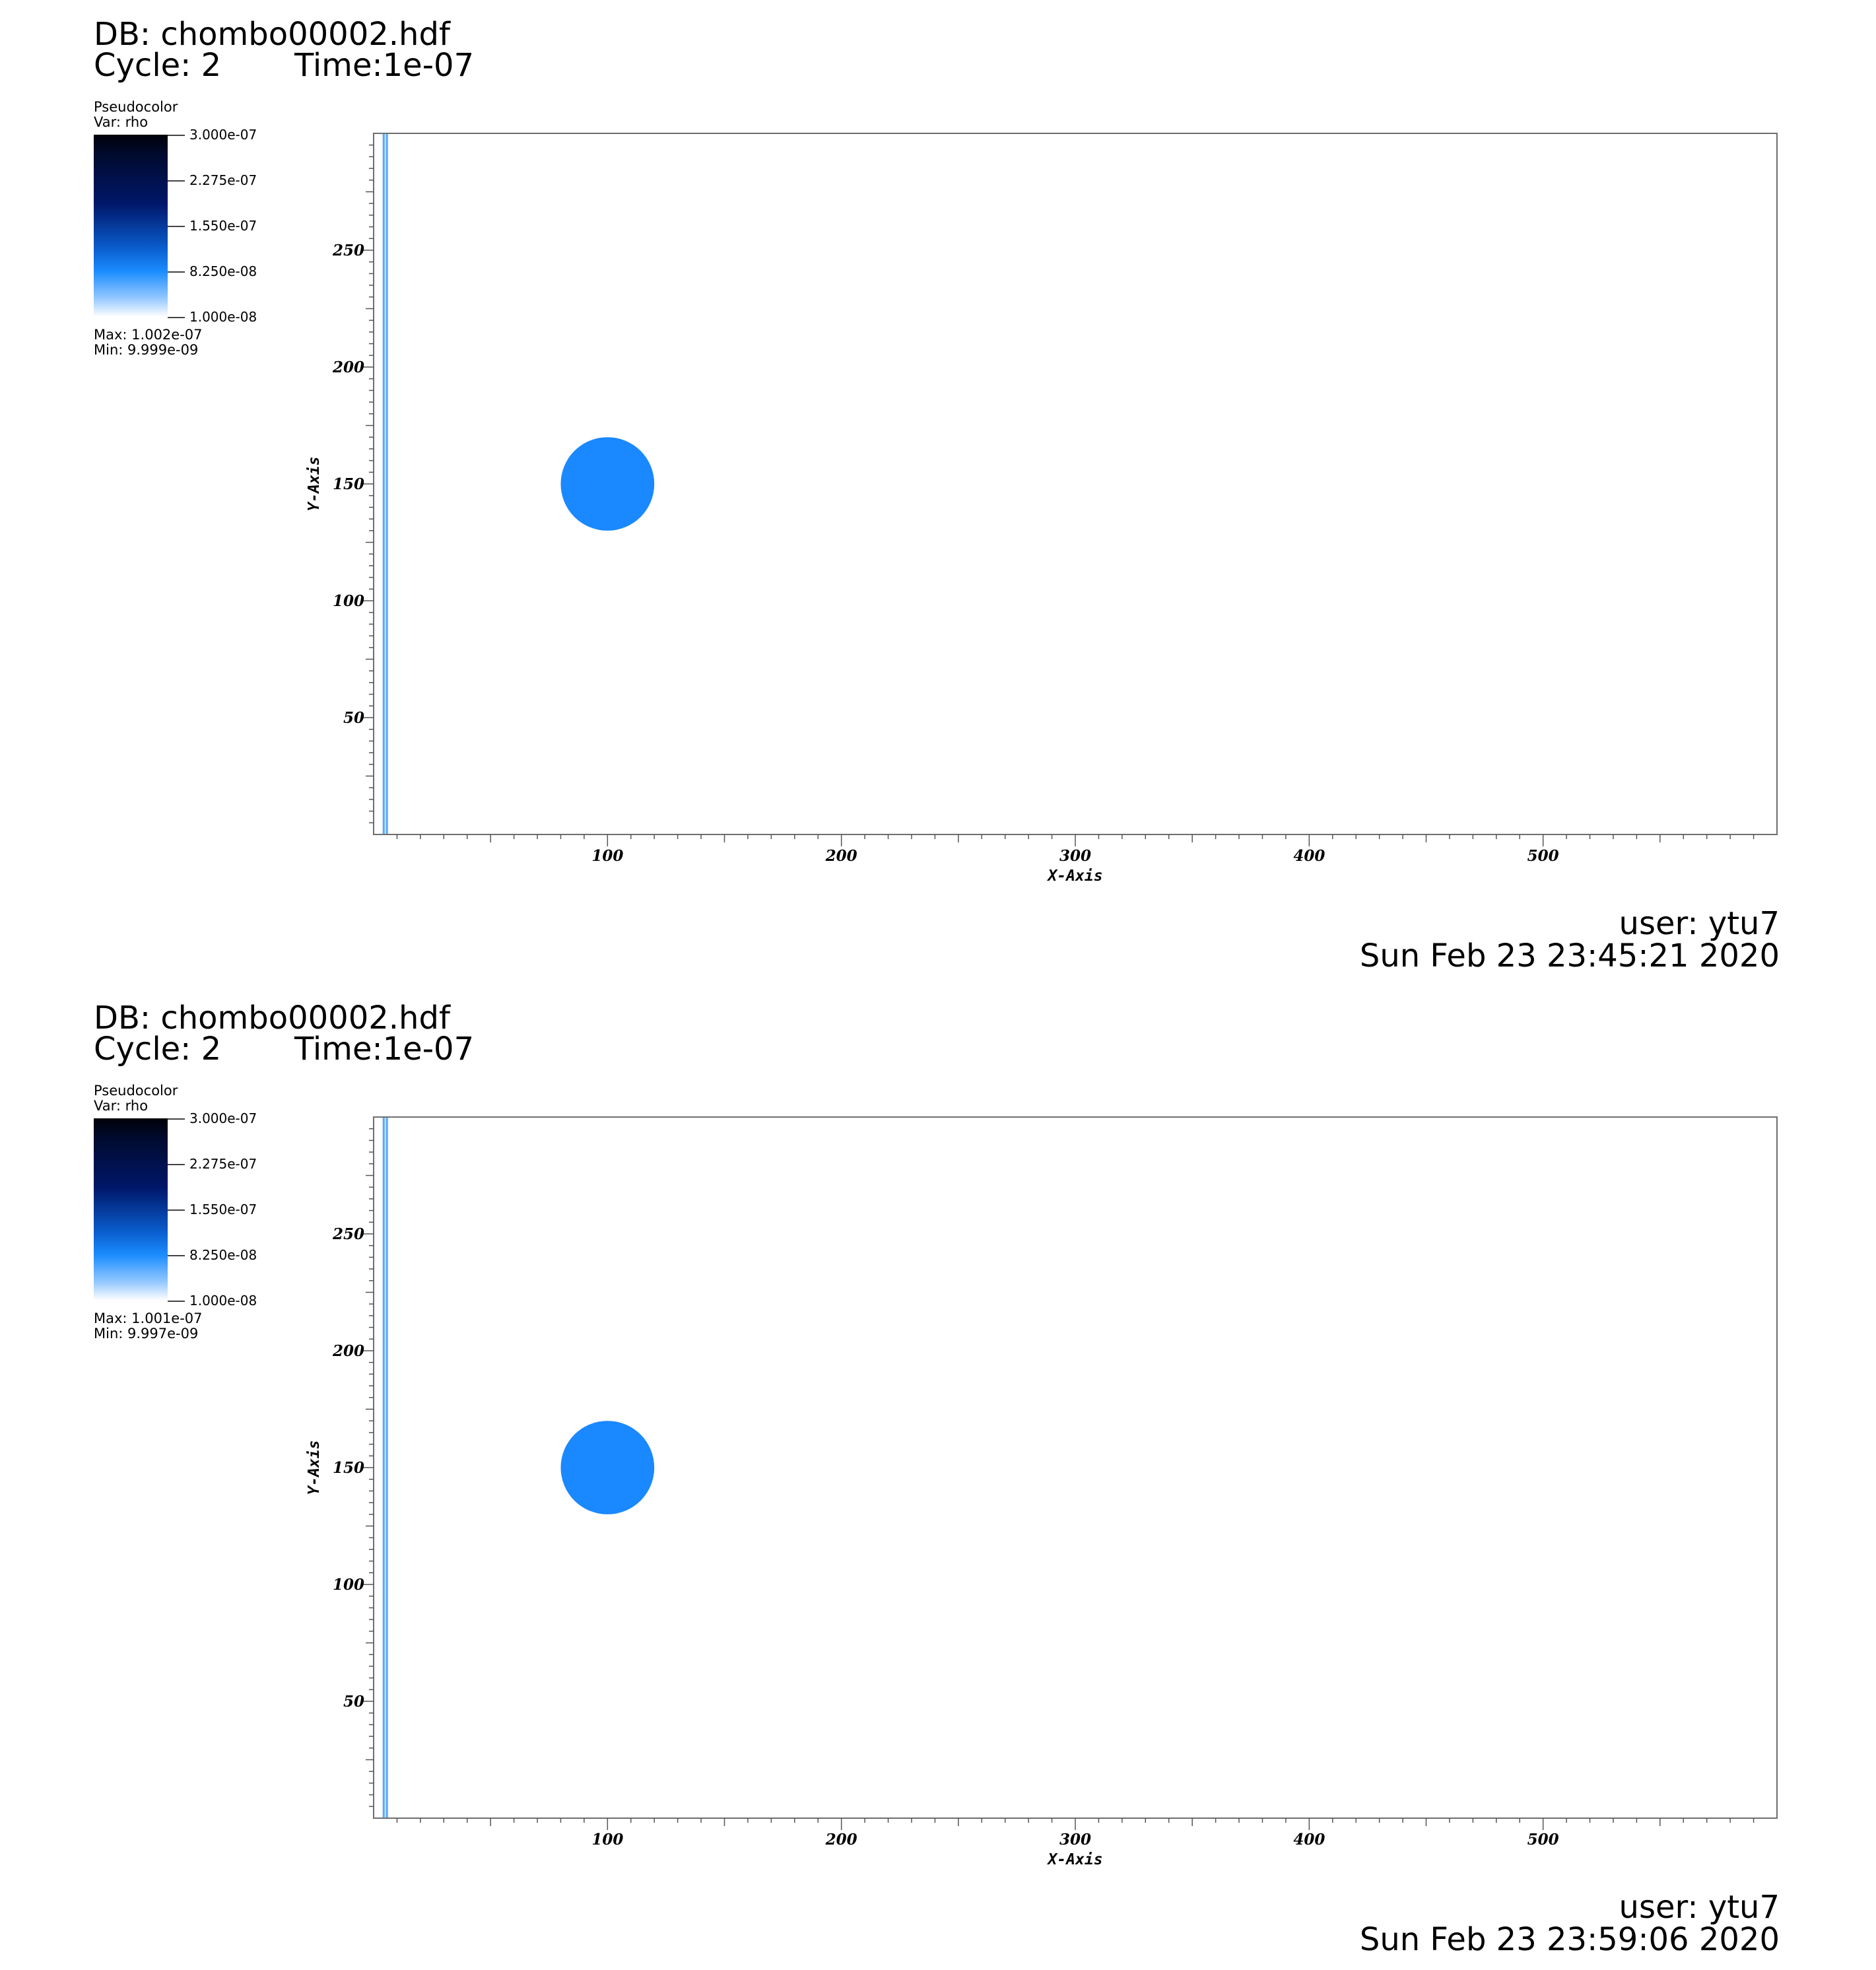  What do you see at coordinates (148, 1318) in the screenshot?
I see `legend-max: Max: 1.001e-07` at bounding box center [148, 1318].